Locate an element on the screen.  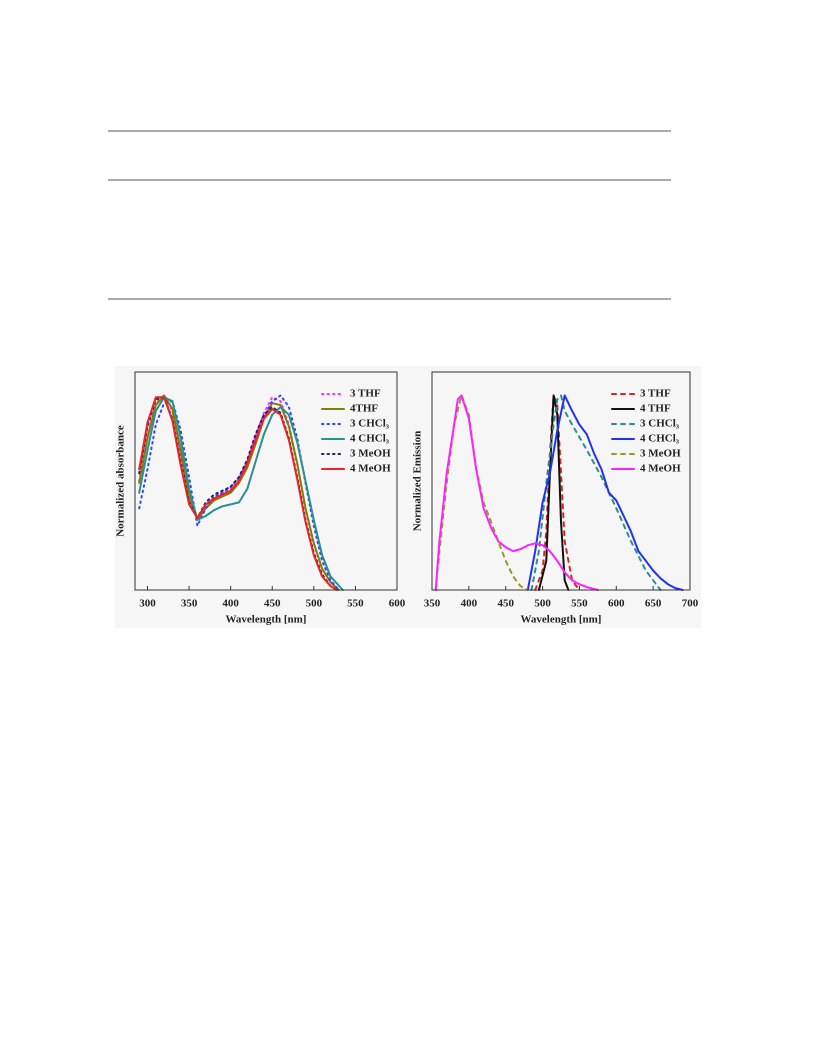
x-tick-label: 300 is located at coordinates (147, 604).